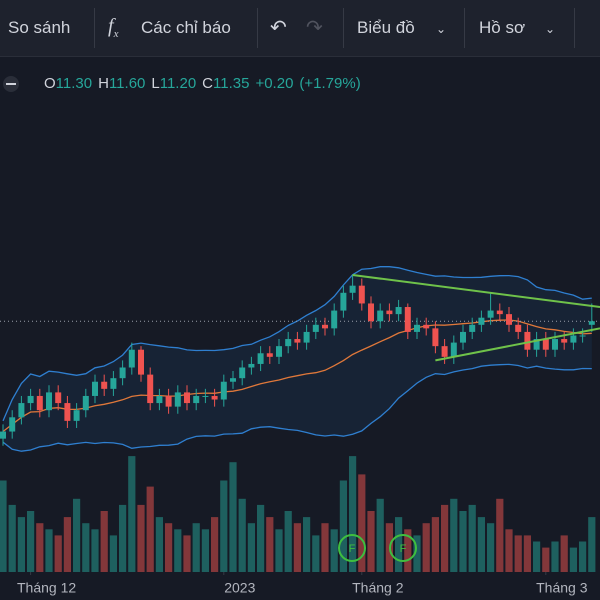  I want to click on compare-button: So sánh, so click(39, 27).